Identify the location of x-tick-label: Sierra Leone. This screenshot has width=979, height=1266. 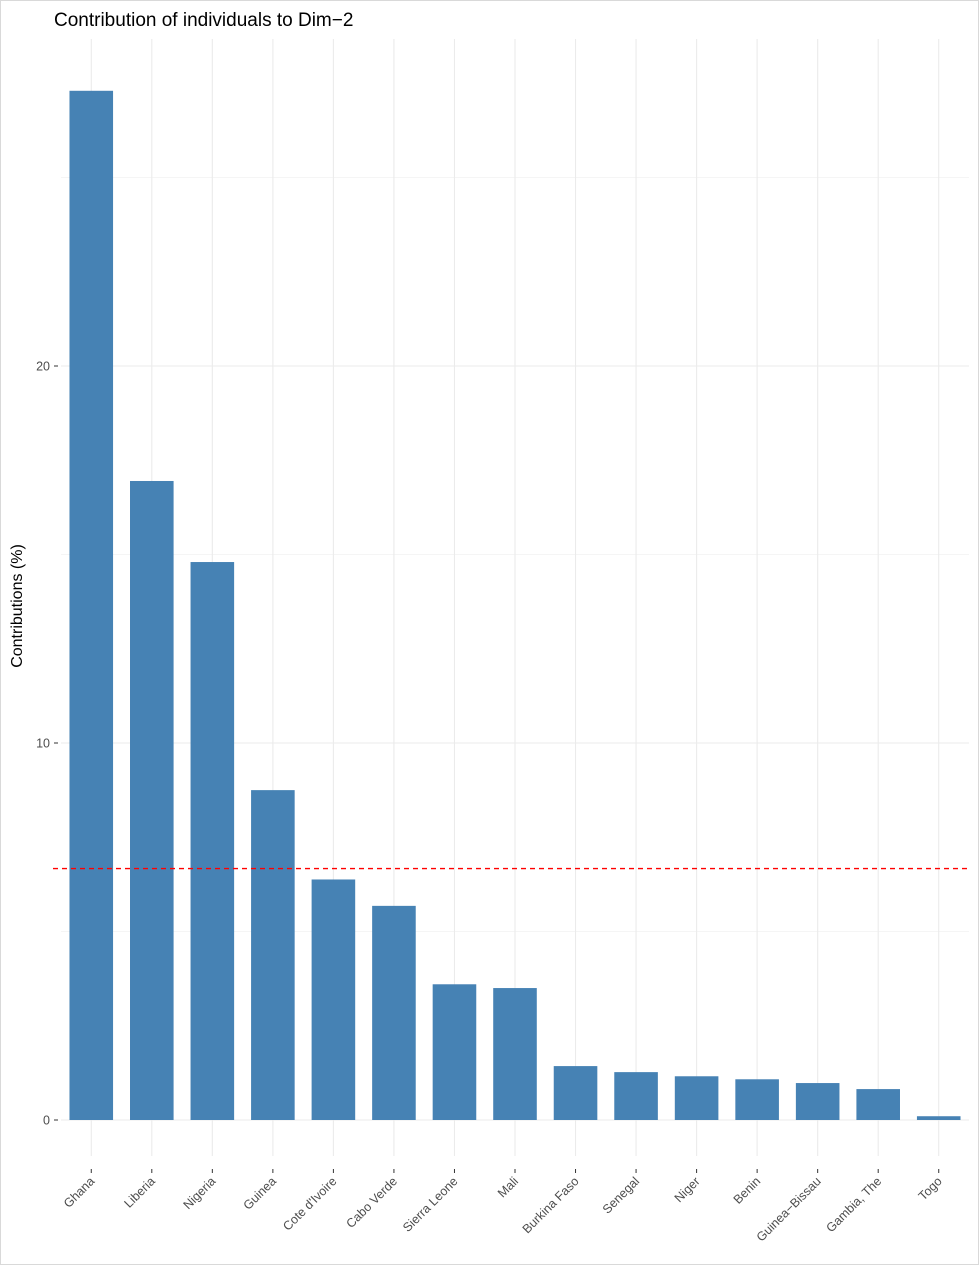
(430, 1204).